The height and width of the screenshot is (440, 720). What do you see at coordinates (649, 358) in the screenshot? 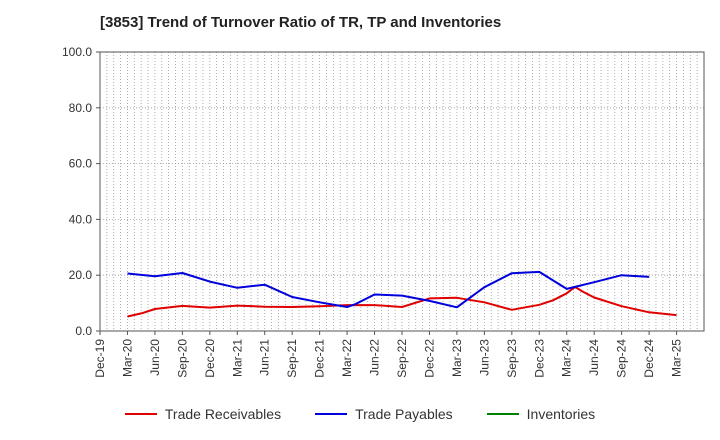
I see `x-tick-label: Dec-24` at bounding box center [649, 358].